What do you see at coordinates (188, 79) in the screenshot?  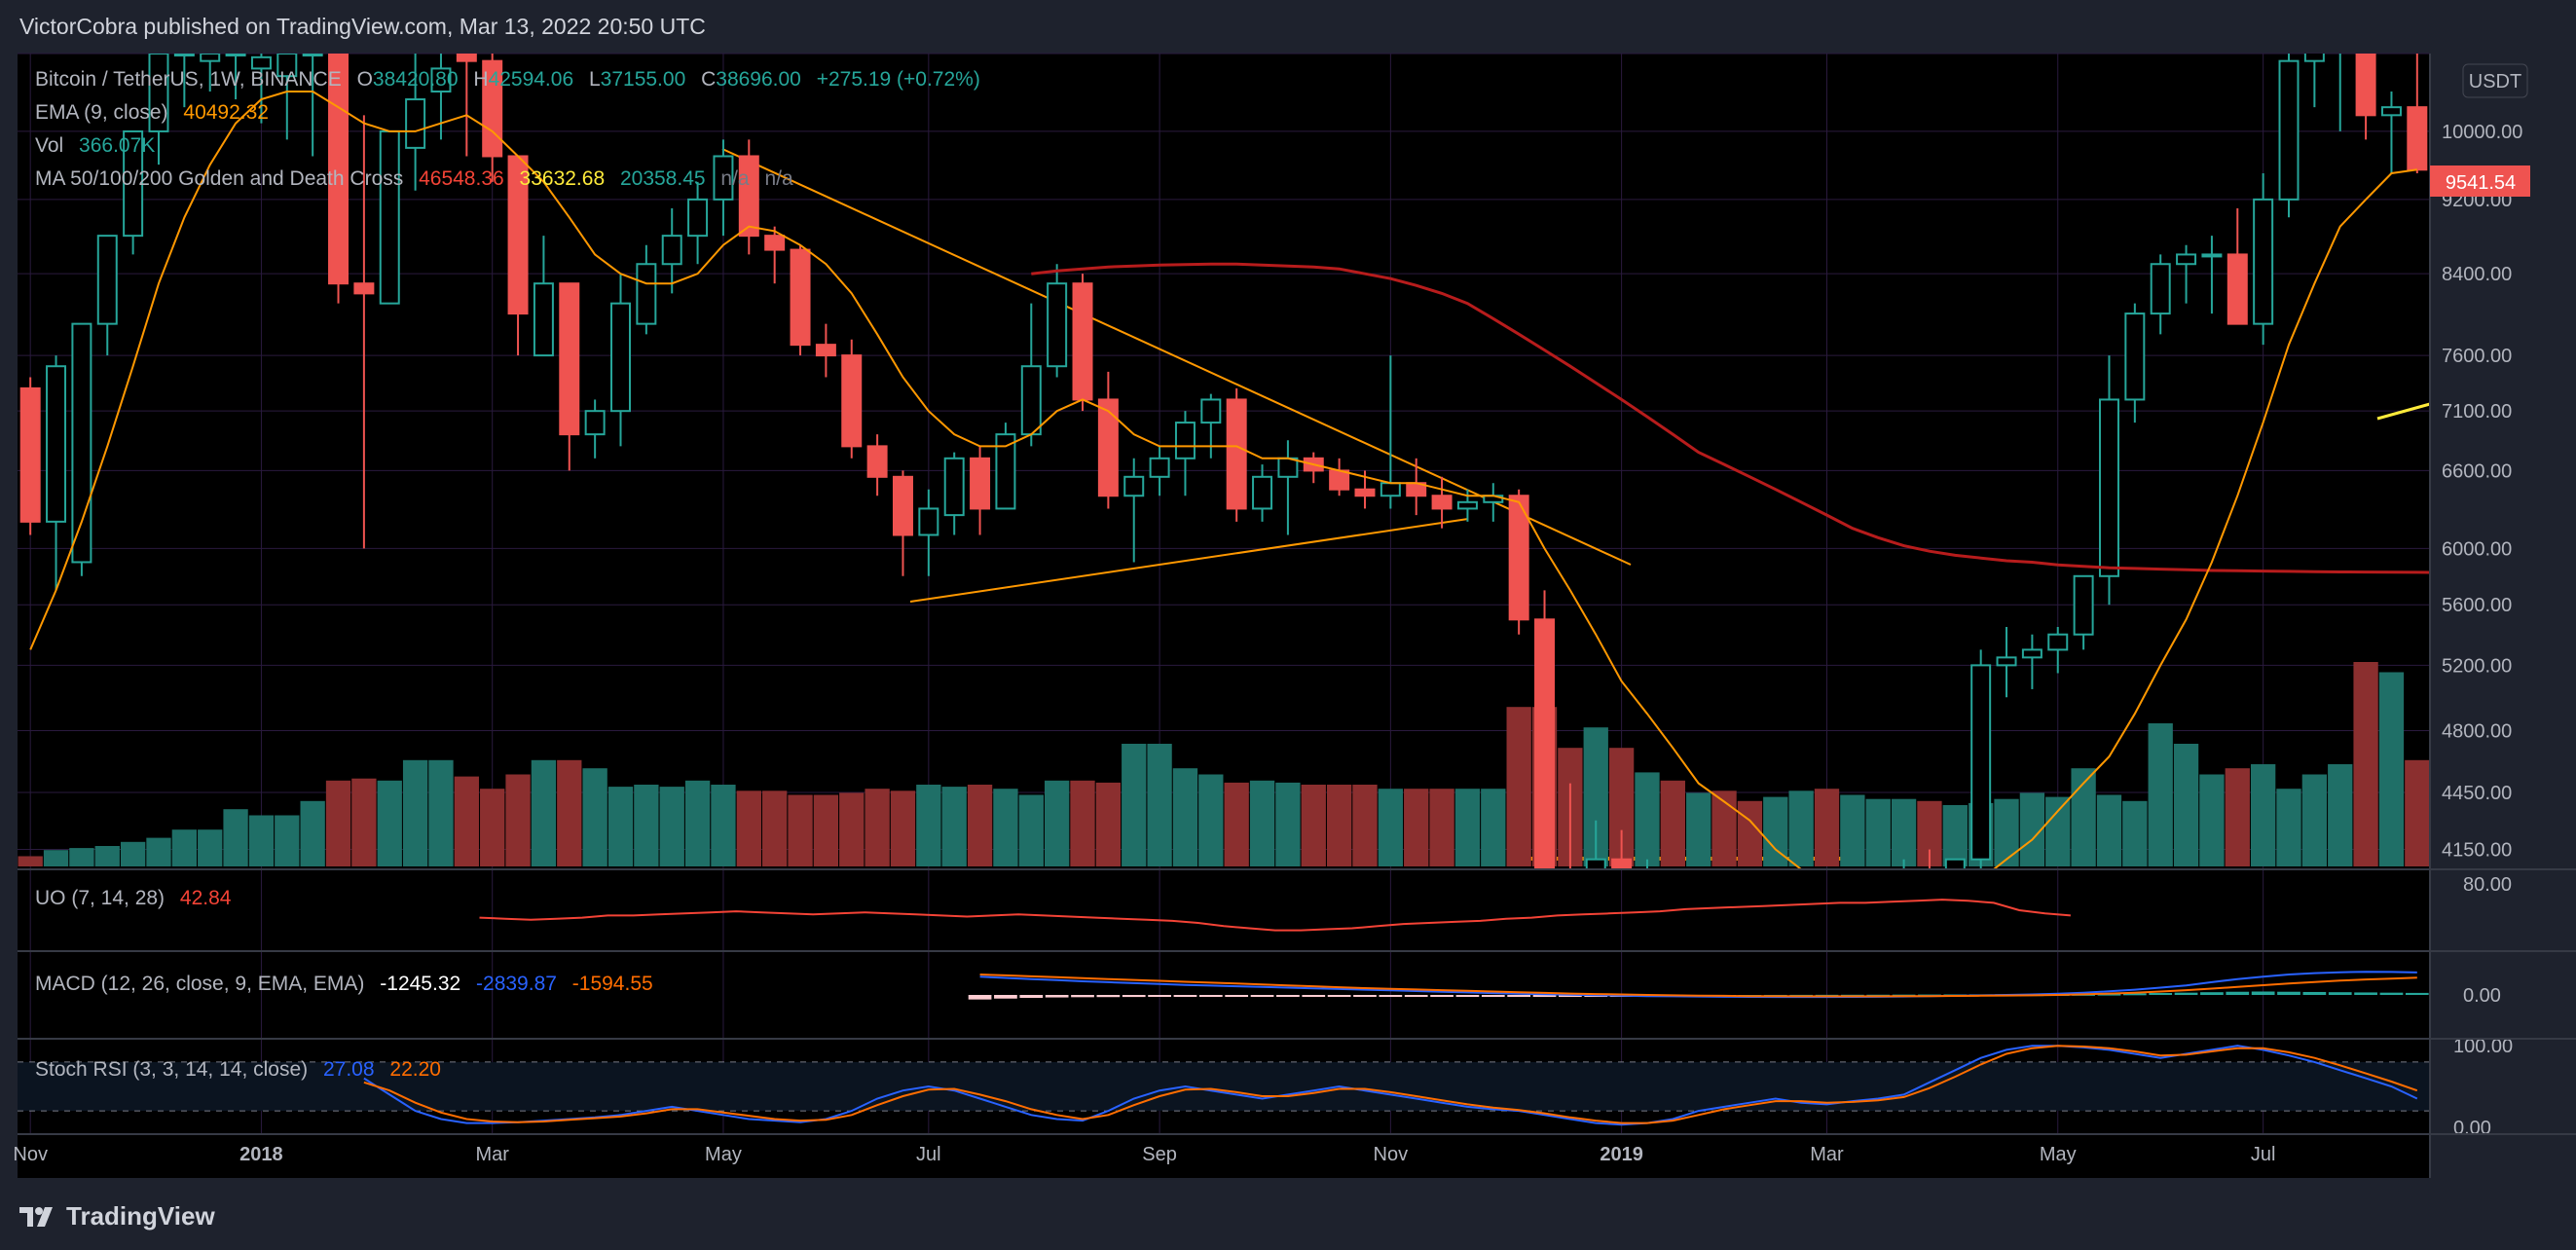 I see `symbol-title: Bitcoin / TetherUS, 1W, BINANCE` at bounding box center [188, 79].